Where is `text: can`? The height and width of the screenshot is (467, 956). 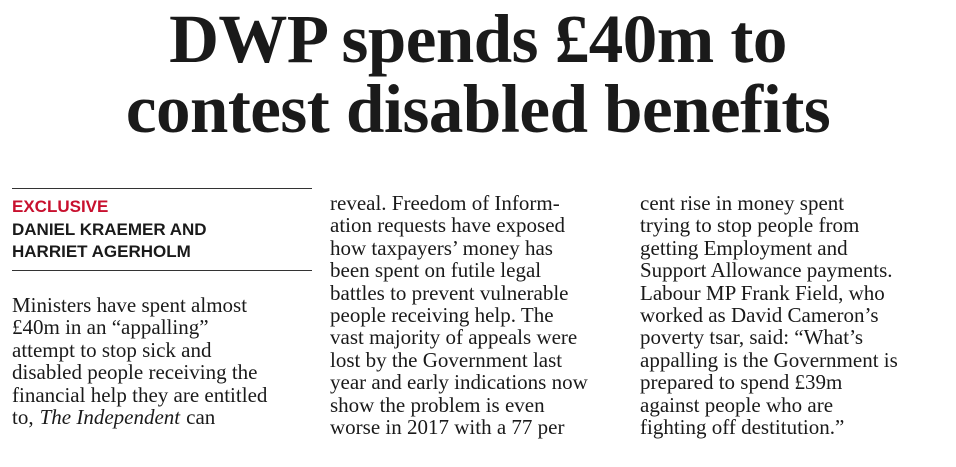
text: can is located at coordinates (201, 417).